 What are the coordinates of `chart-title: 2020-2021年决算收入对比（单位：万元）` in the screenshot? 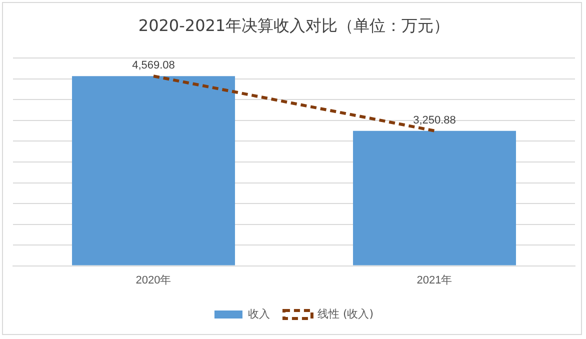 It's located at (294, 25).